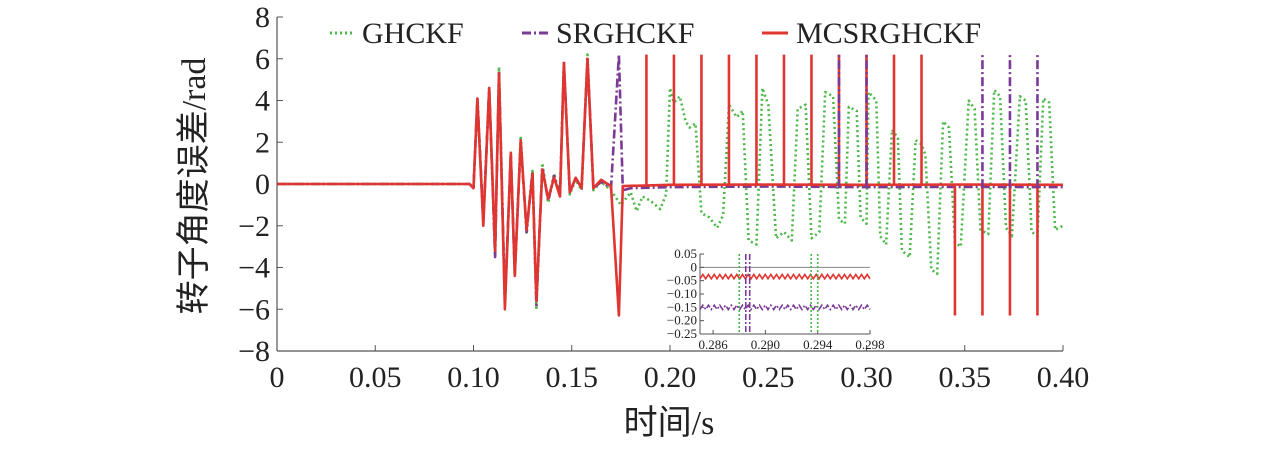  Describe the element at coordinates (869, 344) in the screenshot. I see `inset-x-tick-label: 0.298` at that location.